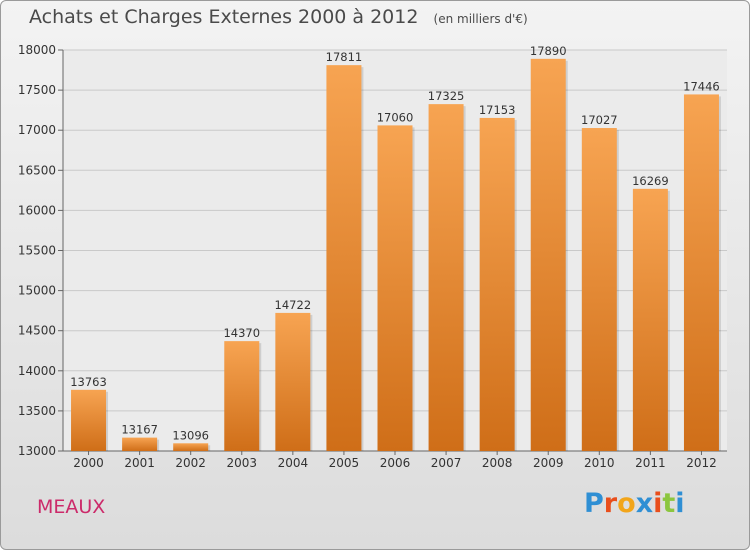  I want to click on bar-value-label: 17325, so click(446, 96).